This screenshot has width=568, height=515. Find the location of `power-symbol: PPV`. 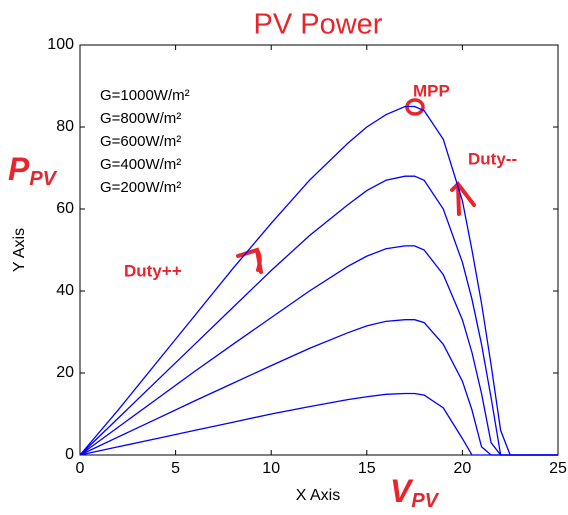

power-symbol: PPV is located at coordinates (33, 170).